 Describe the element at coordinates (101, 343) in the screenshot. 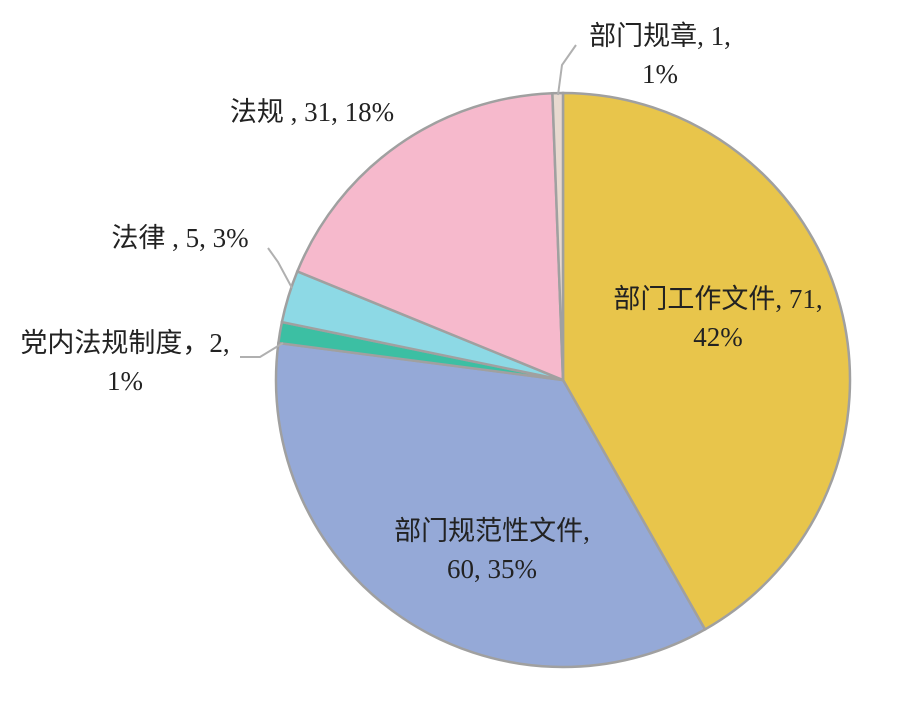

I see `category-label: 党内法规制度` at that location.